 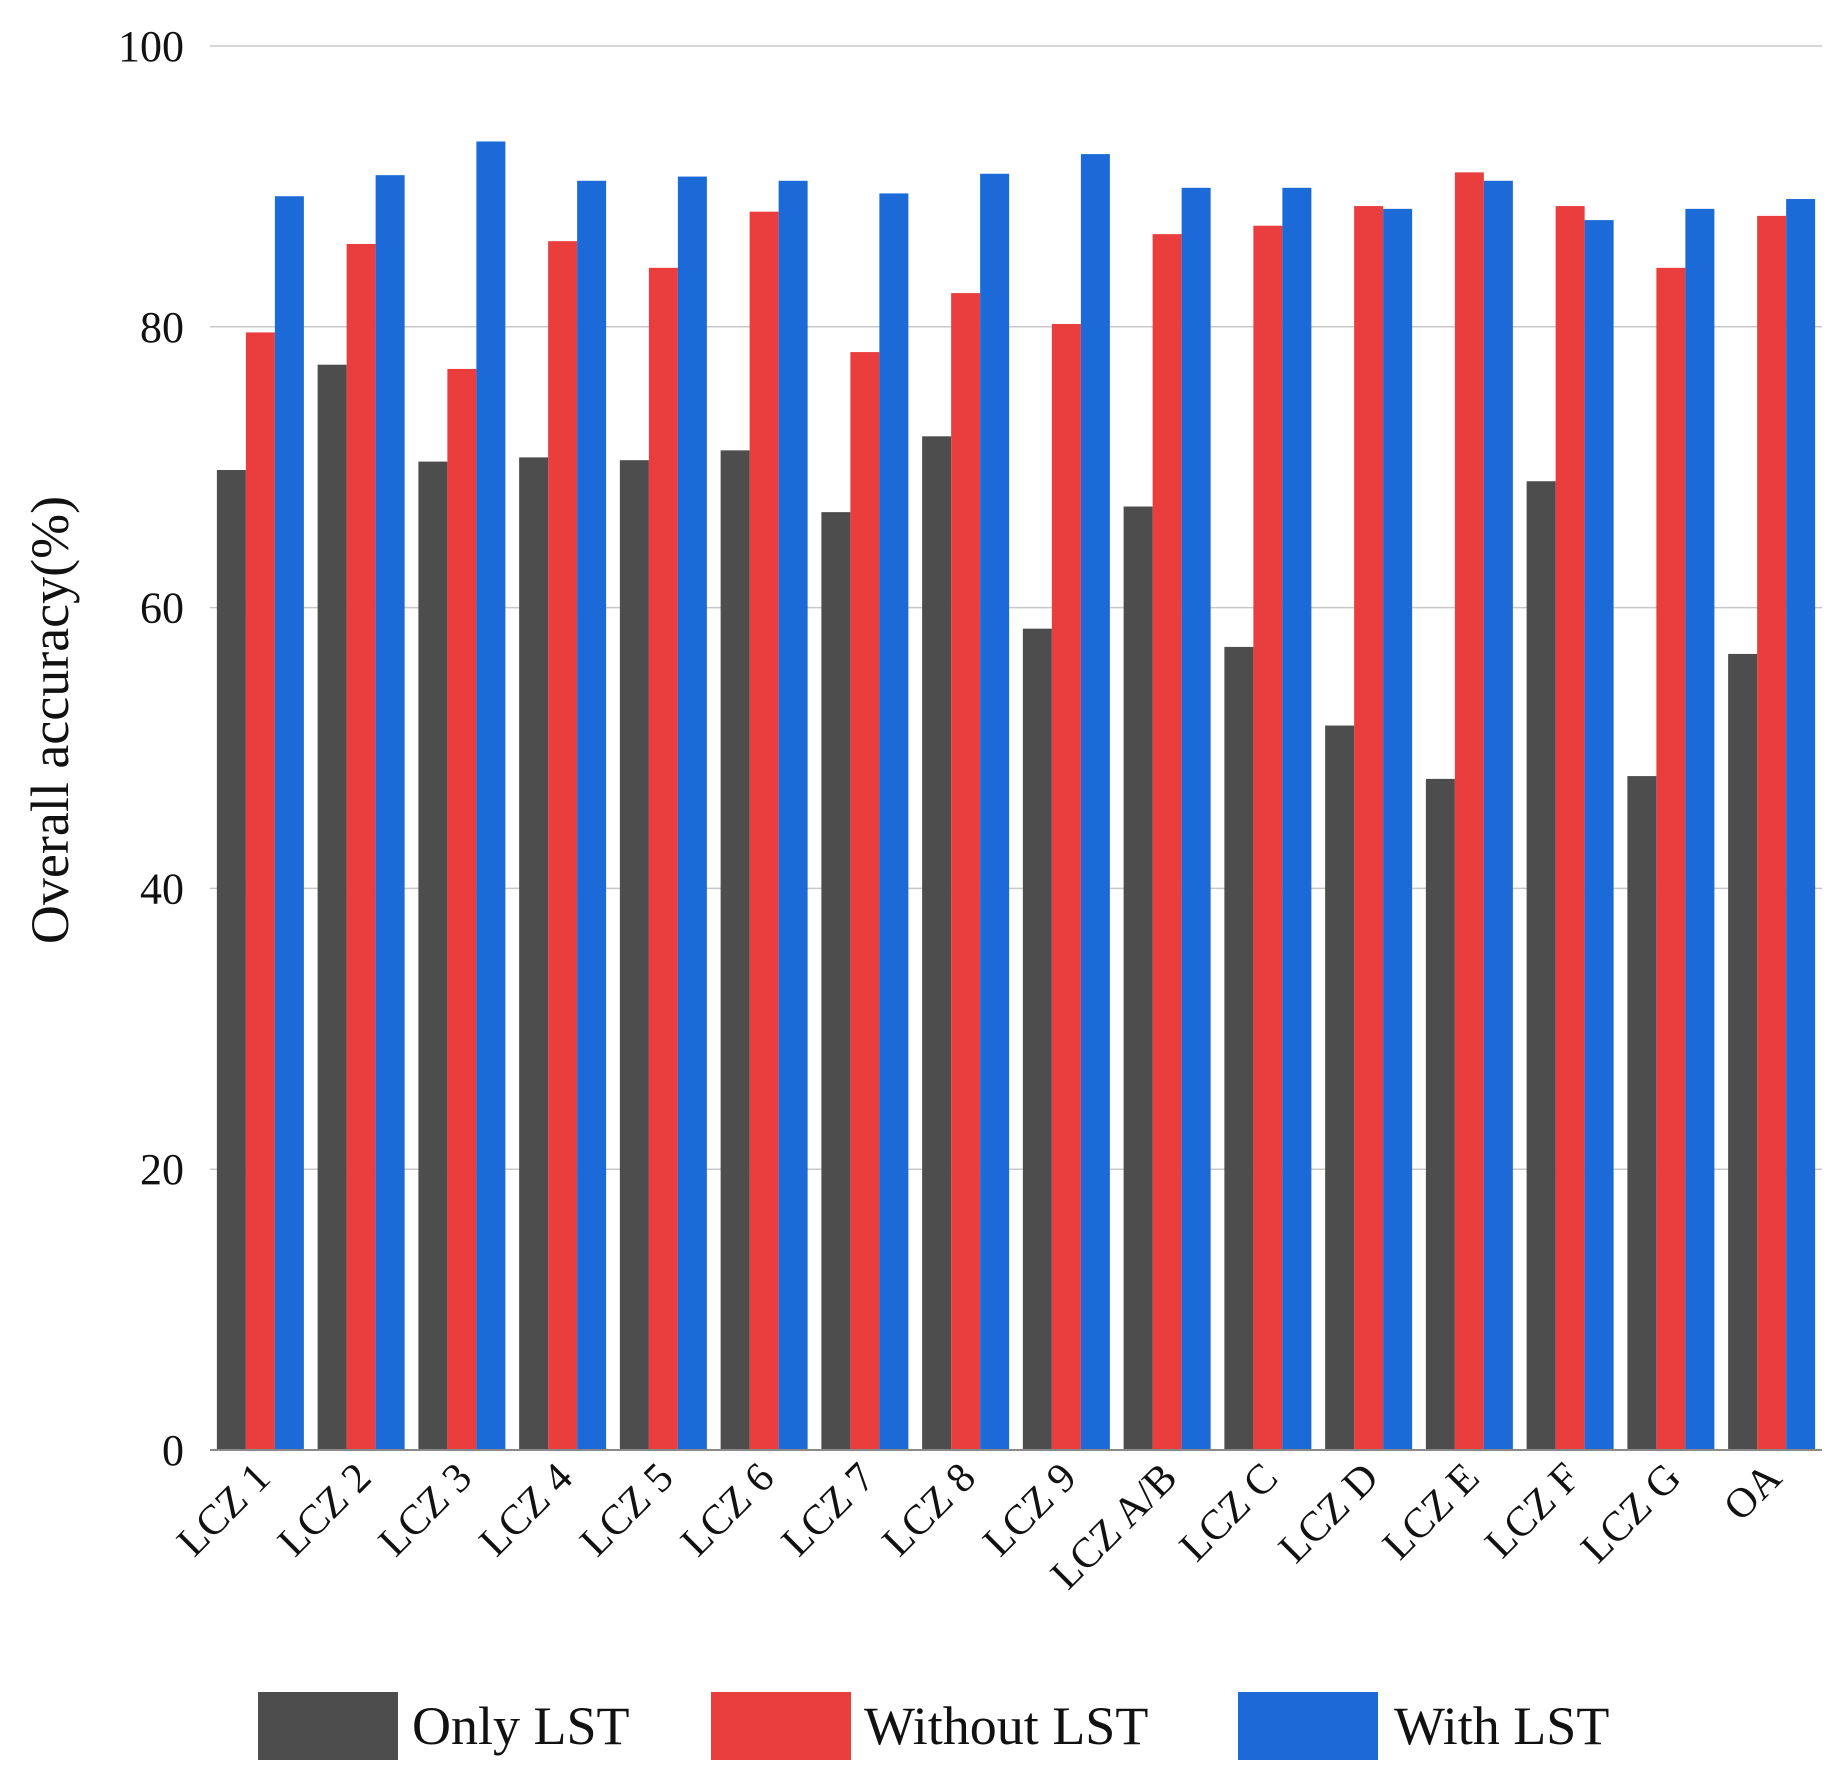 I want to click on legend-swatch-only-lst, so click(x=328, y=1726).